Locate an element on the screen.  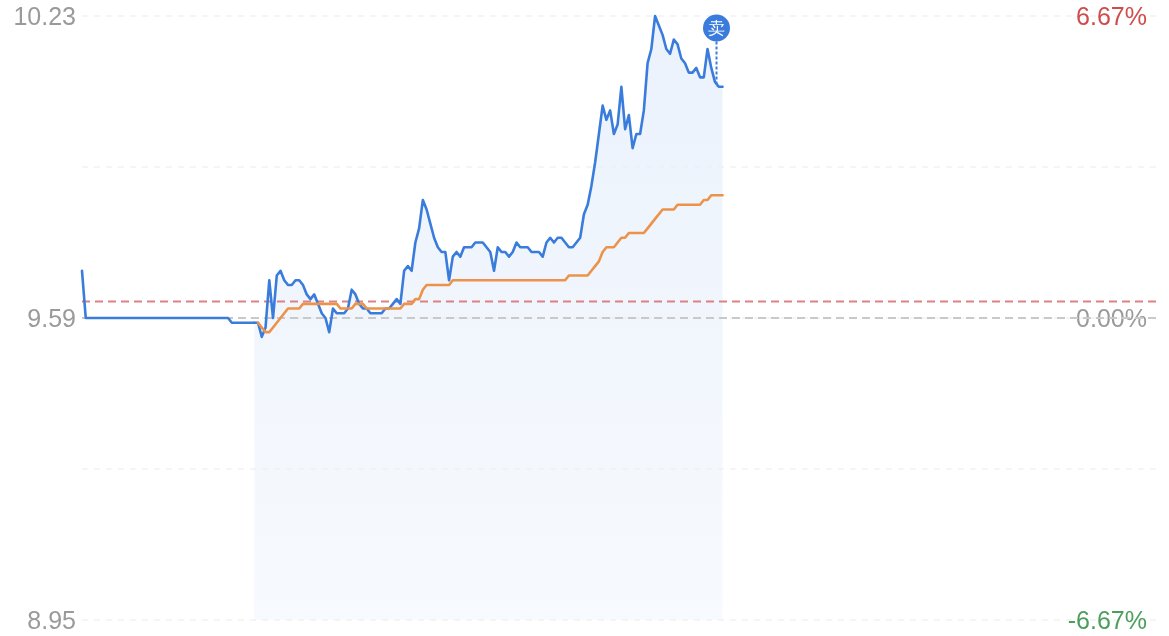
y2-tick-label: 6.67% is located at coordinates (1111, 16).